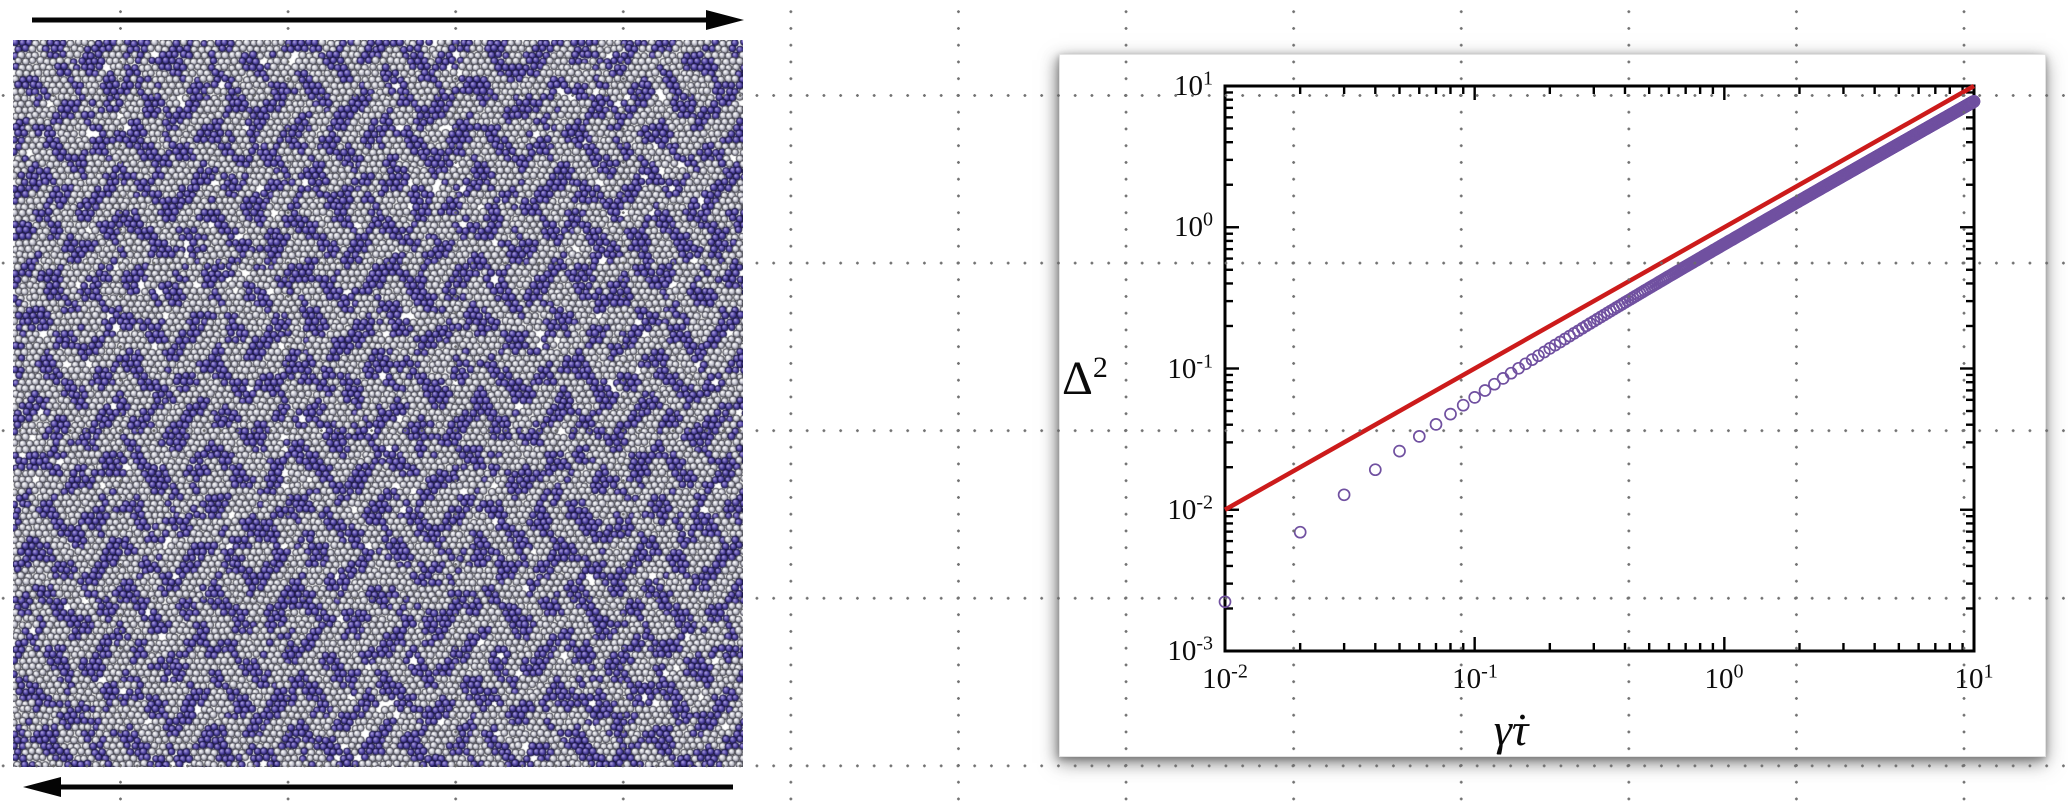 This screenshot has width=2068, height=807. I want to click on x-axis-label: γ̇τ, so click(1511, 729).